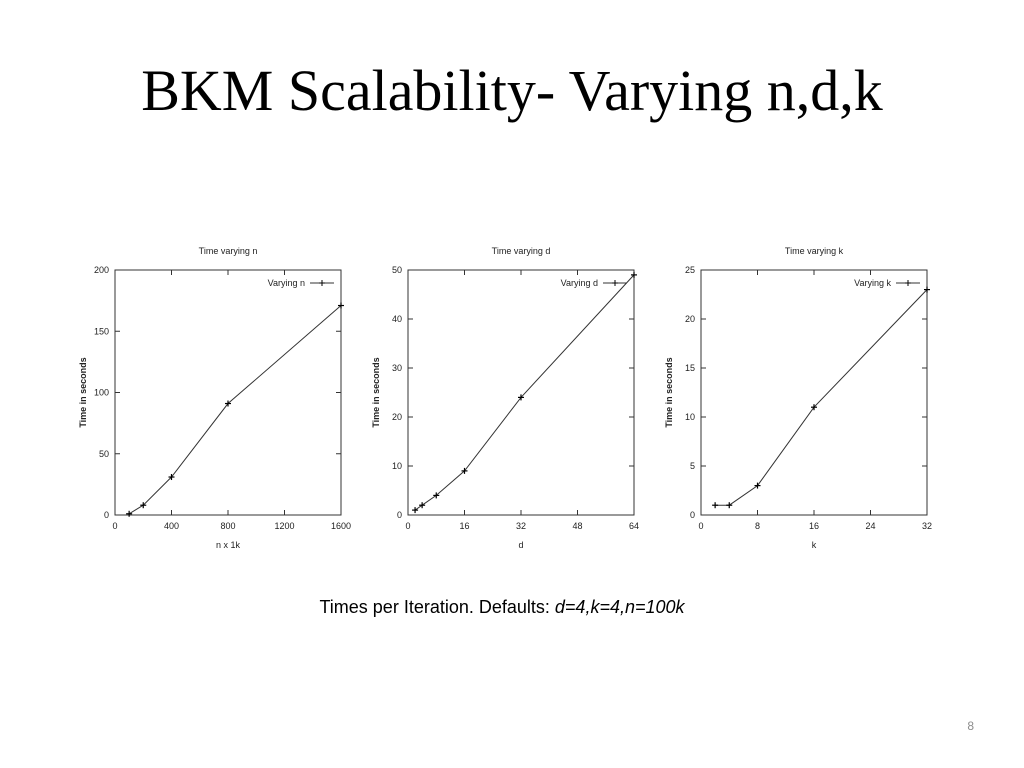 The height and width of the screenshot is (768, 1024). What do you see at coordinates (577, 526) in the screenshot?
I see `x-tick-label: 48` at bounding box center [577, 526].